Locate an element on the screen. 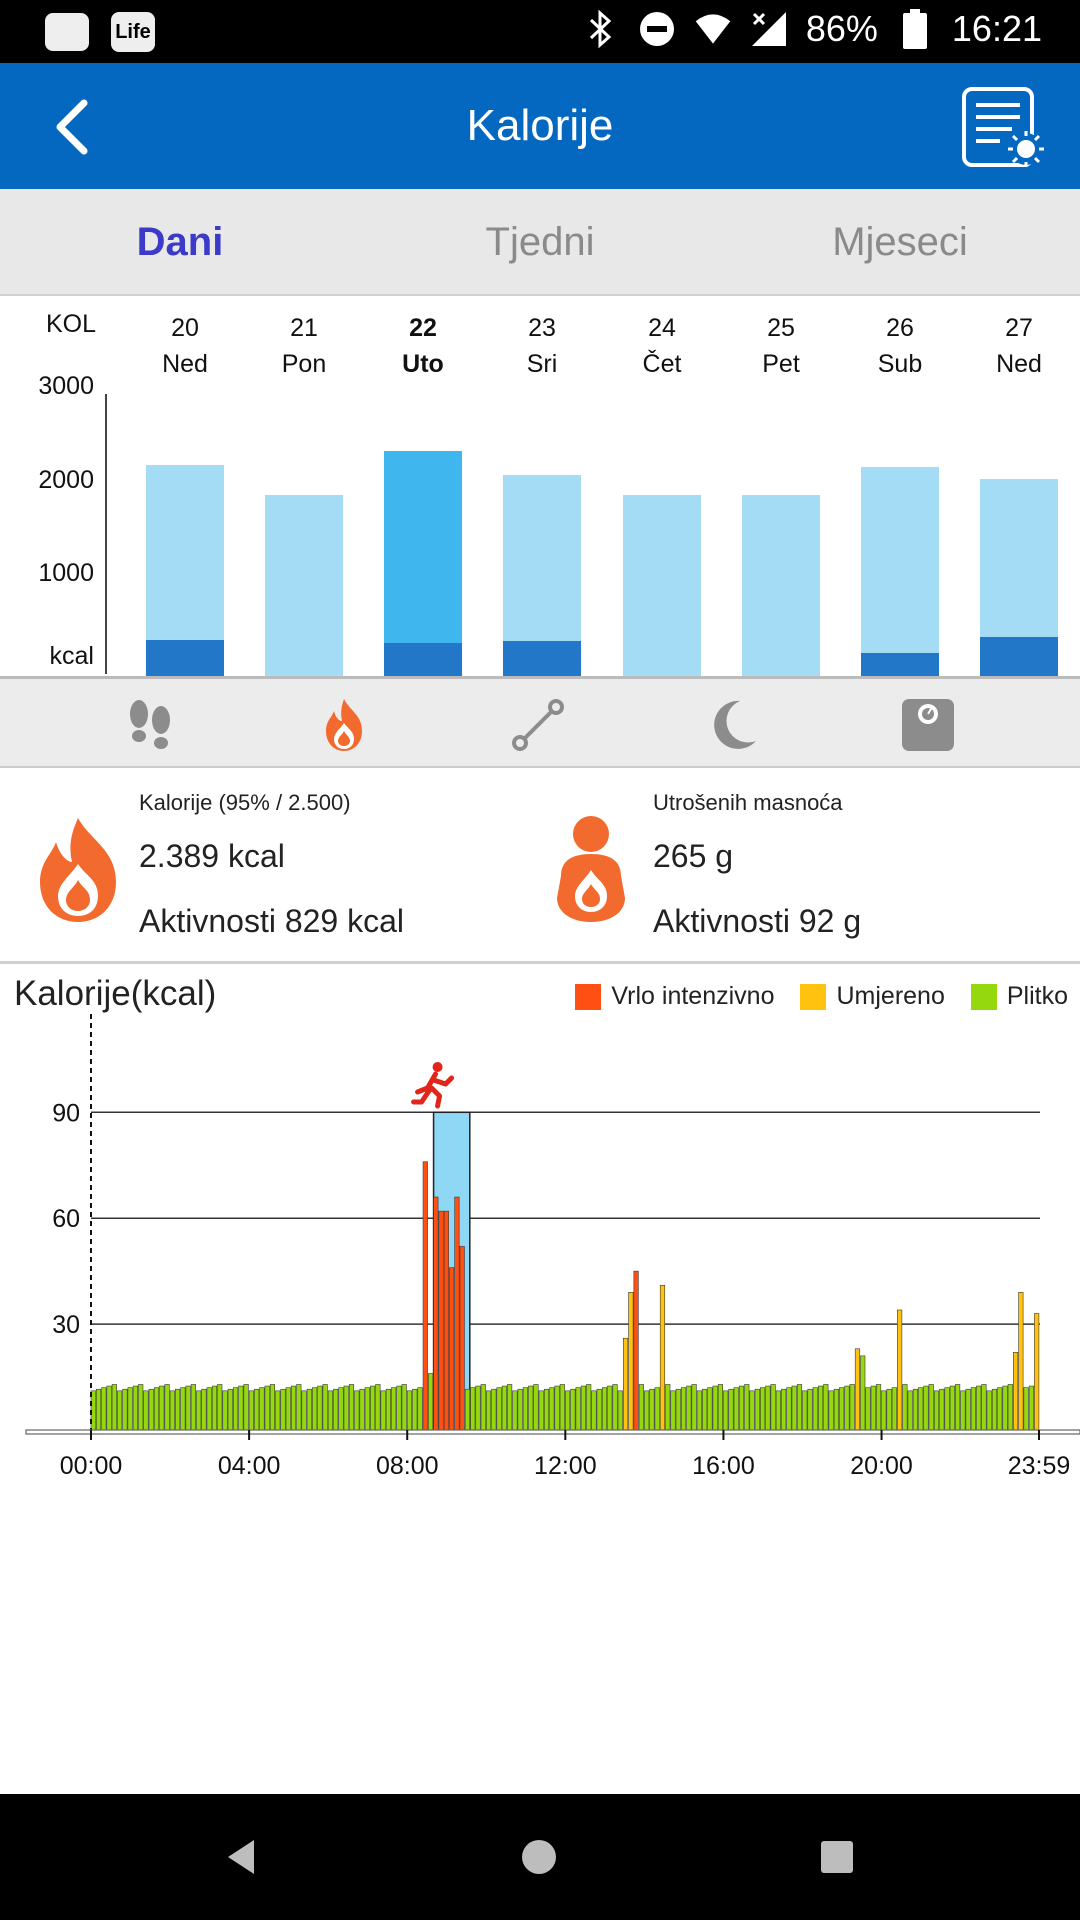 The width and height of the screenshot is (1080, 1920). chart-legend: Vrlo intenzivno Umjereno Plitko is located at coordinates (808, 996).